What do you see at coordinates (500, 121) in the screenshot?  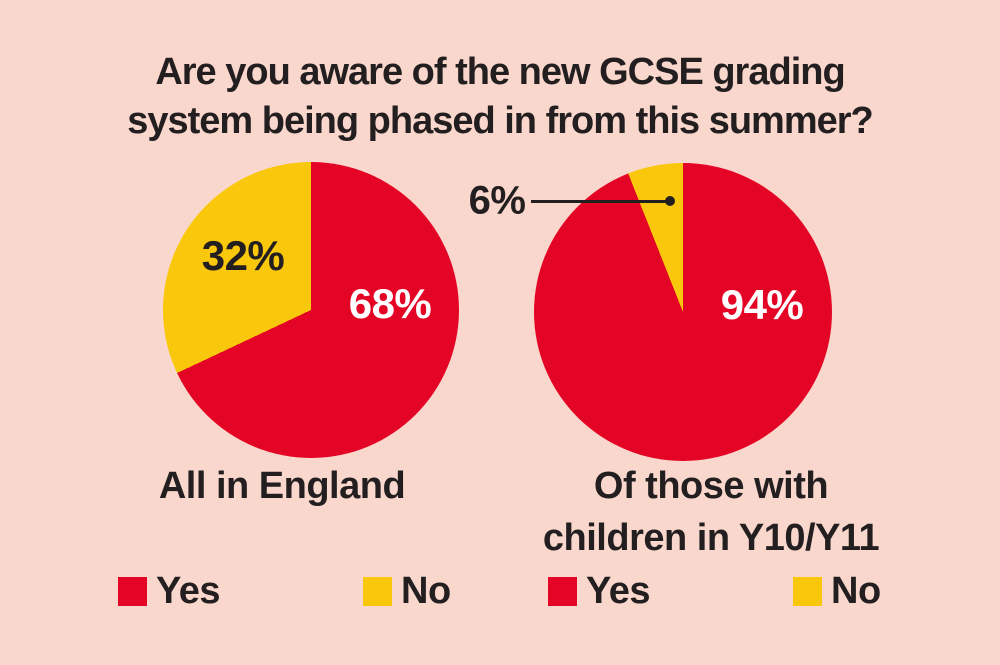 I see `chart-title-line-2: system being phased in from this summer?` at bounding box center [500, 121].